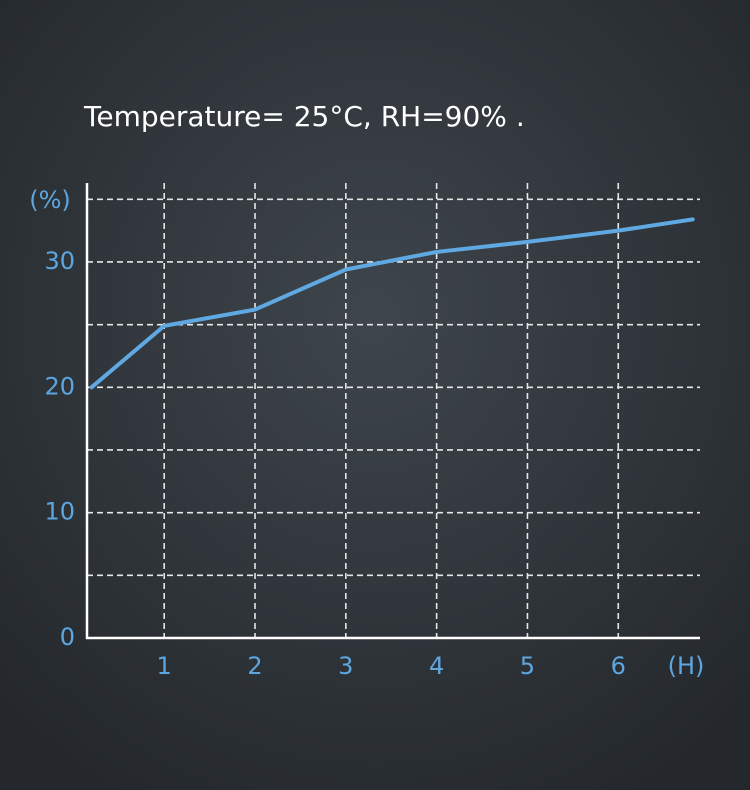 Image resolution: width=750 pixels, height=790 pixels. I want to click on x-tick-label: 6, so click(618, 666).